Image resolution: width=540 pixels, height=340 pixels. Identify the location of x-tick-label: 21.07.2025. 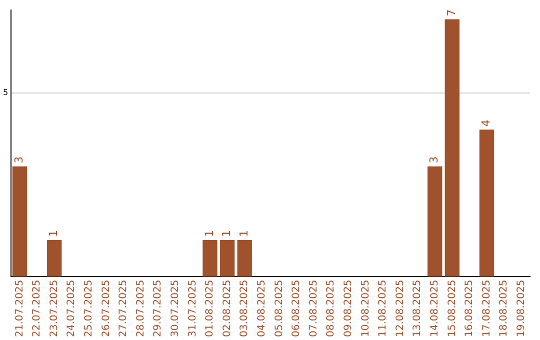
(20, 309).